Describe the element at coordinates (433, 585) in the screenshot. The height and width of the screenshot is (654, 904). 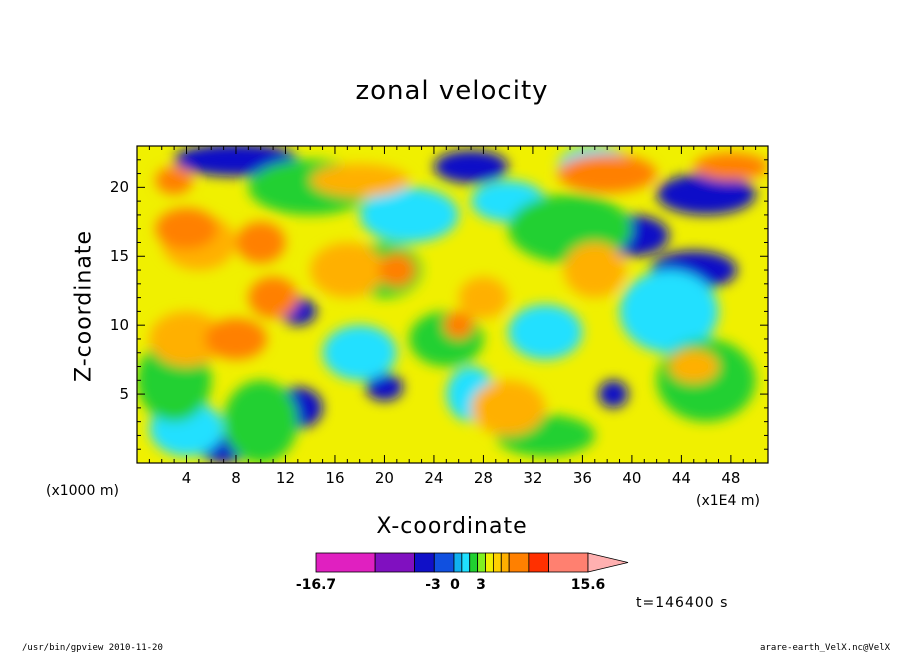
I see `colorbar-tick-label: -3` at that location.